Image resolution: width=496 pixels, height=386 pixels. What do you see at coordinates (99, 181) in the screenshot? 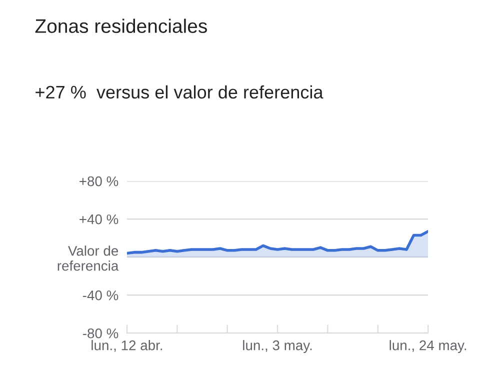
I see `y-tick-label: +80 %` at bounding box center [99, 181].